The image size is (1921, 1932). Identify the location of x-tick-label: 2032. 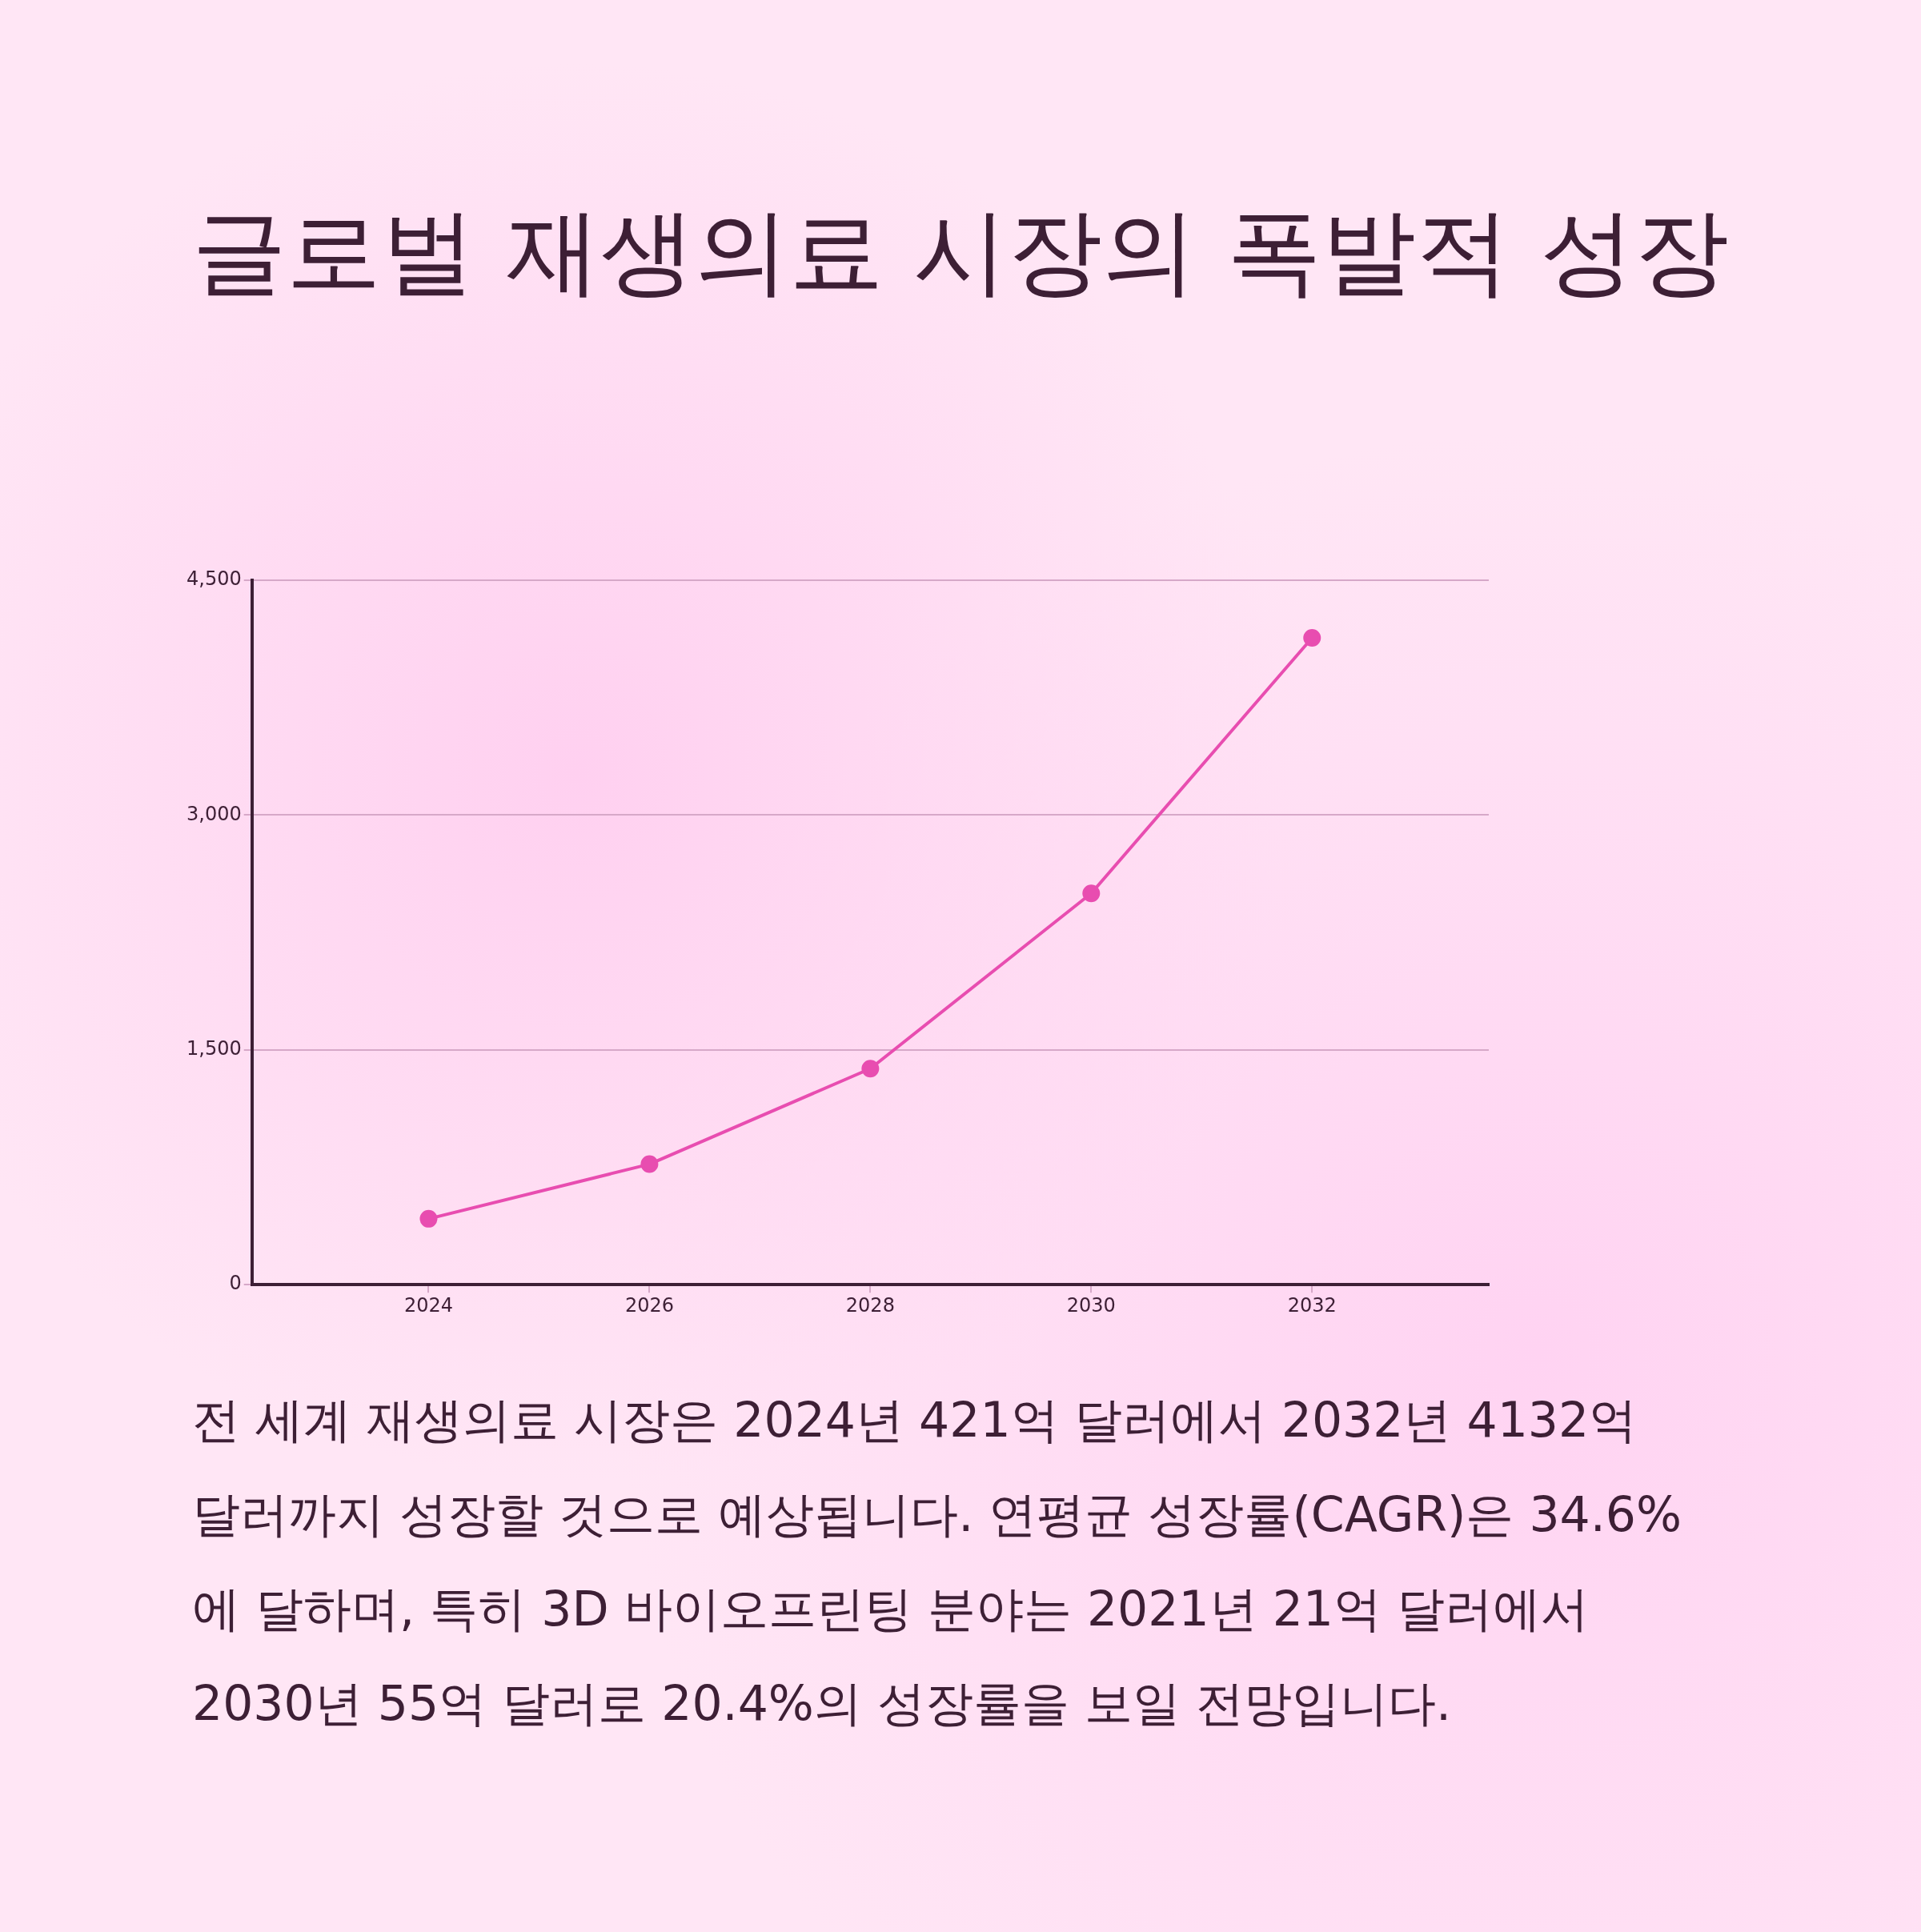
(1312, 1305).